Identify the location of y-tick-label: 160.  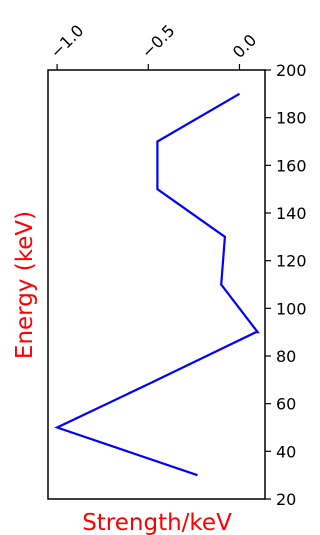
(291, 165).